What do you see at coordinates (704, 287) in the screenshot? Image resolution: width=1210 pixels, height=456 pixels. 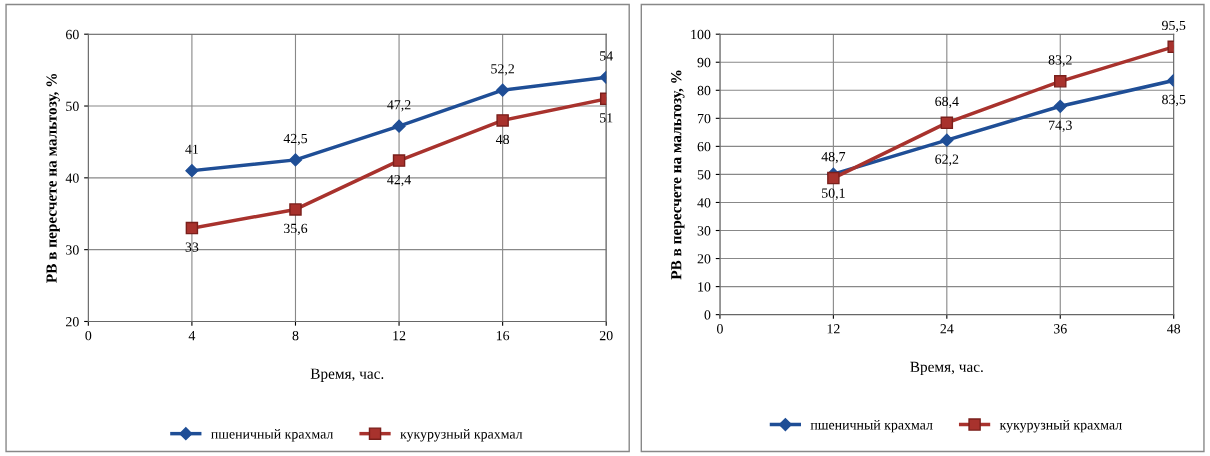 I see `y-tick-label: 10` at bounding box center [704, 287].